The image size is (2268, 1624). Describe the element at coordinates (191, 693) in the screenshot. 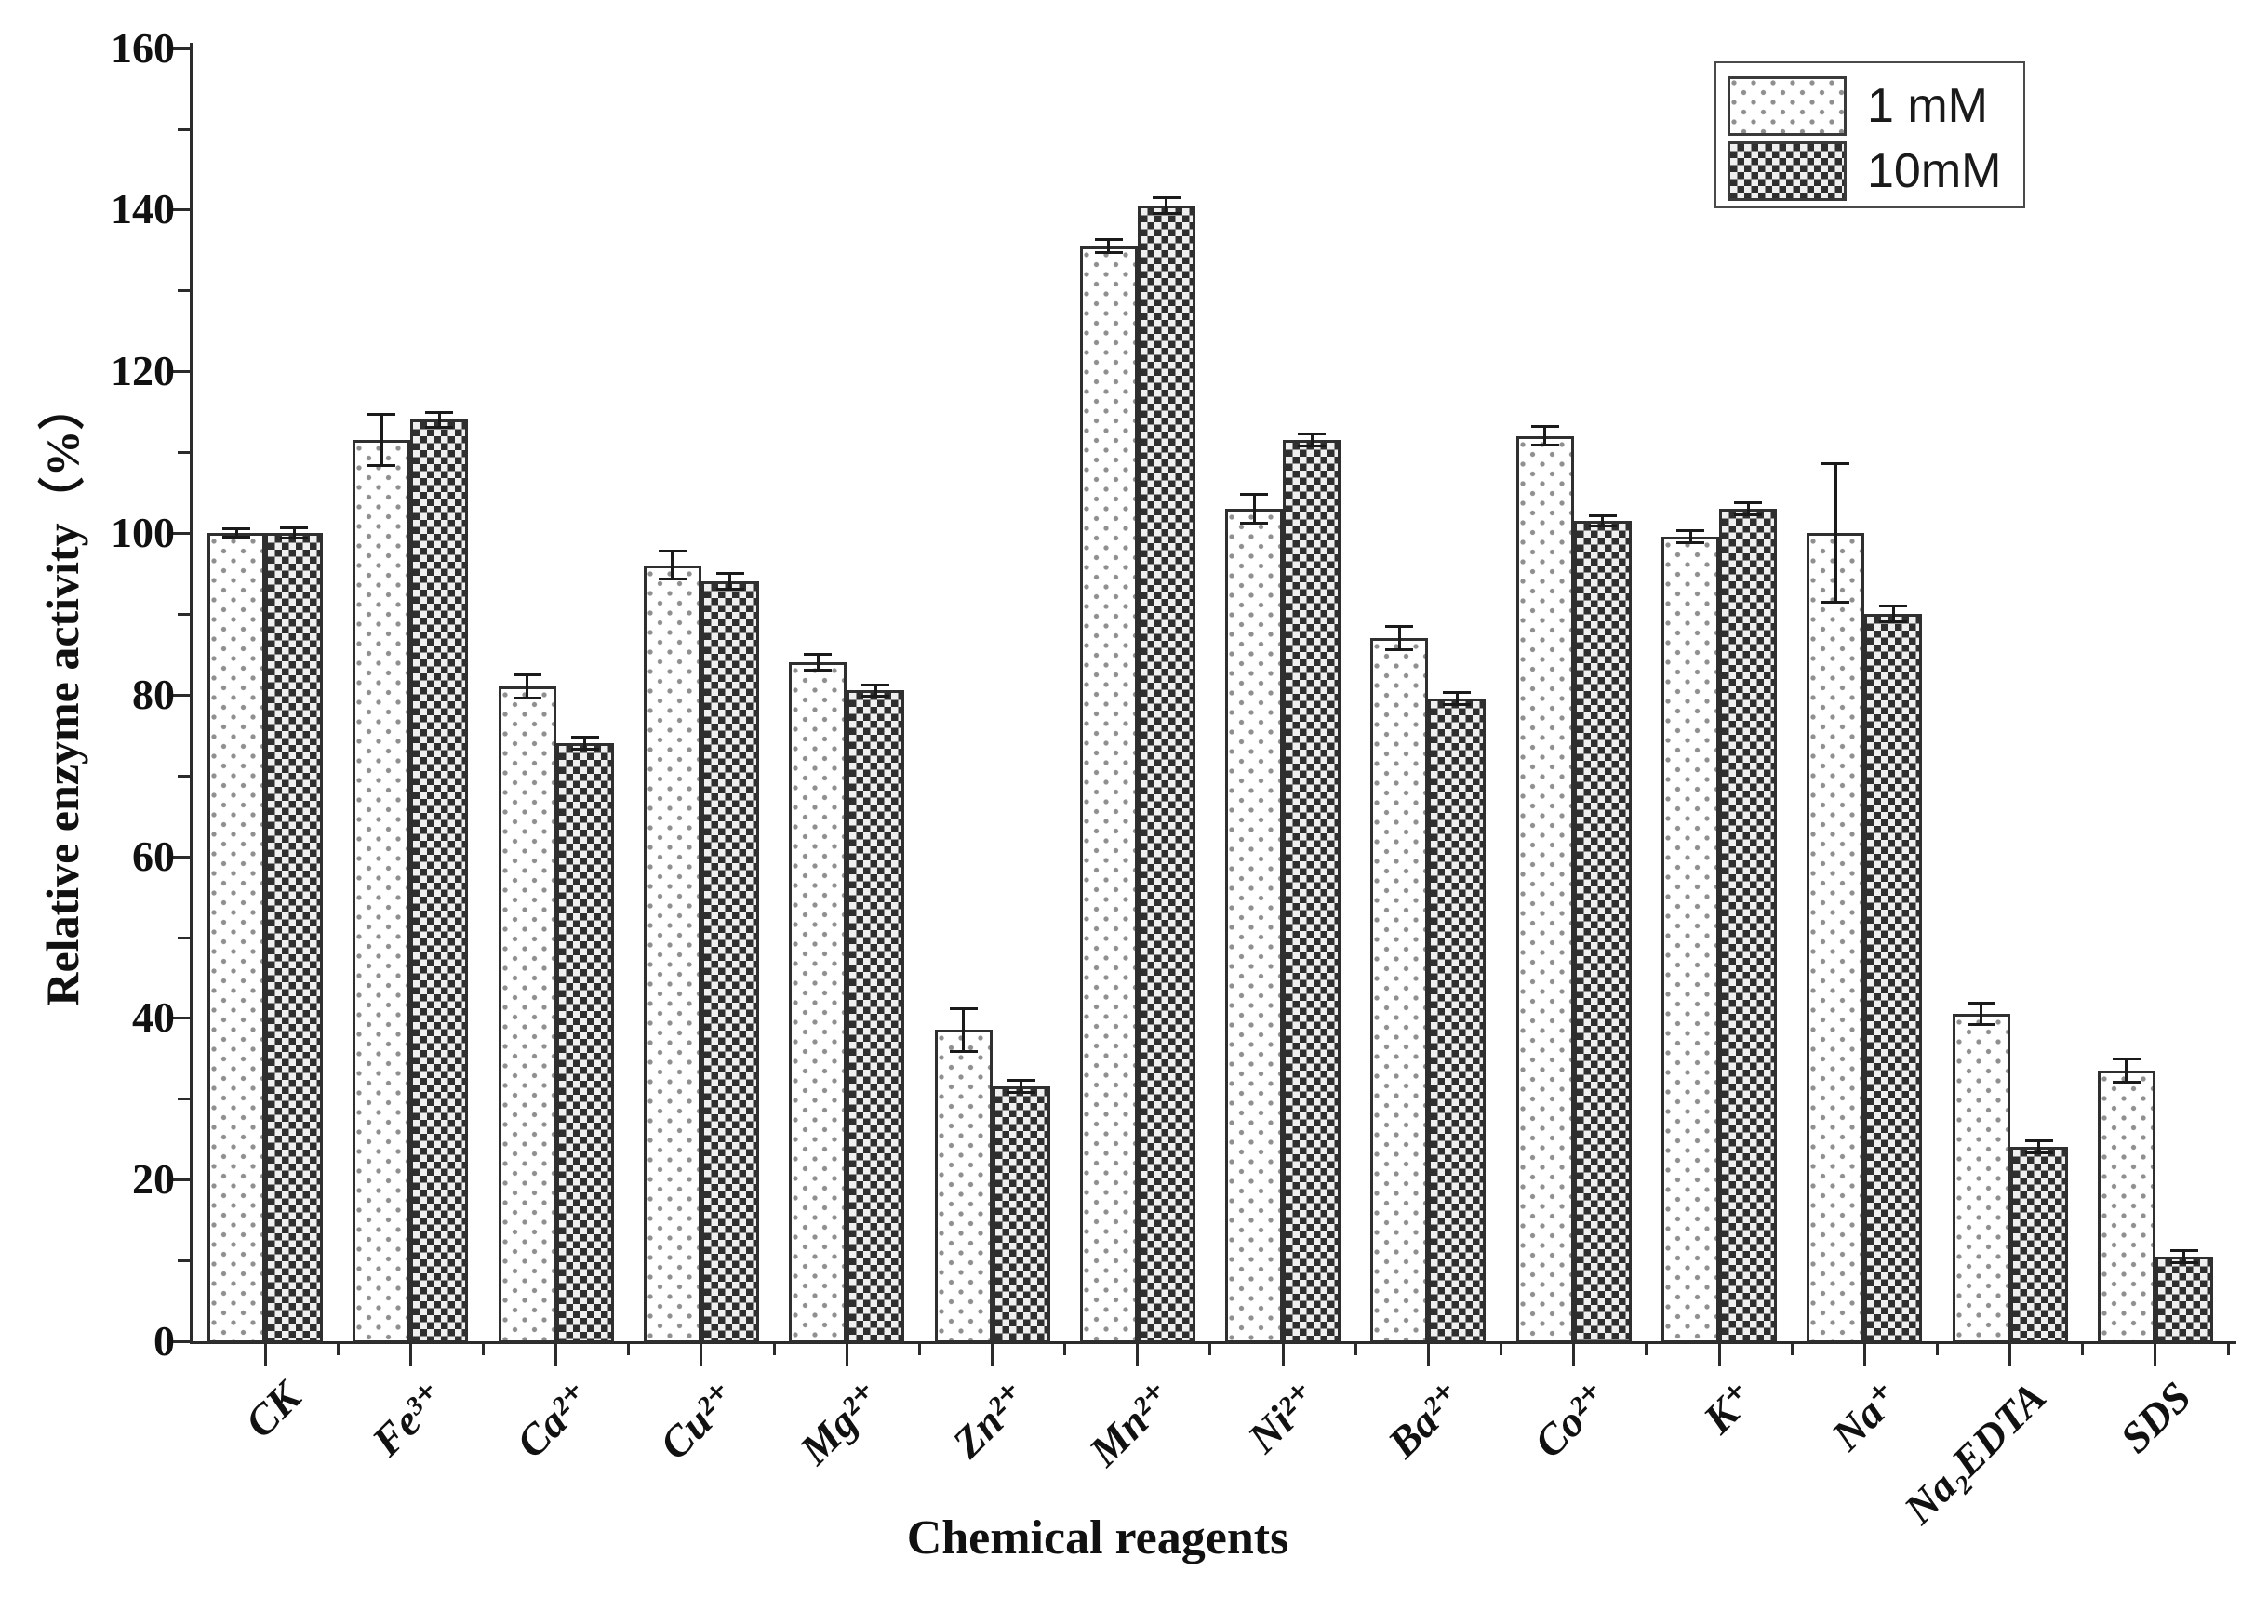

I see `y-axis-line` at that location.